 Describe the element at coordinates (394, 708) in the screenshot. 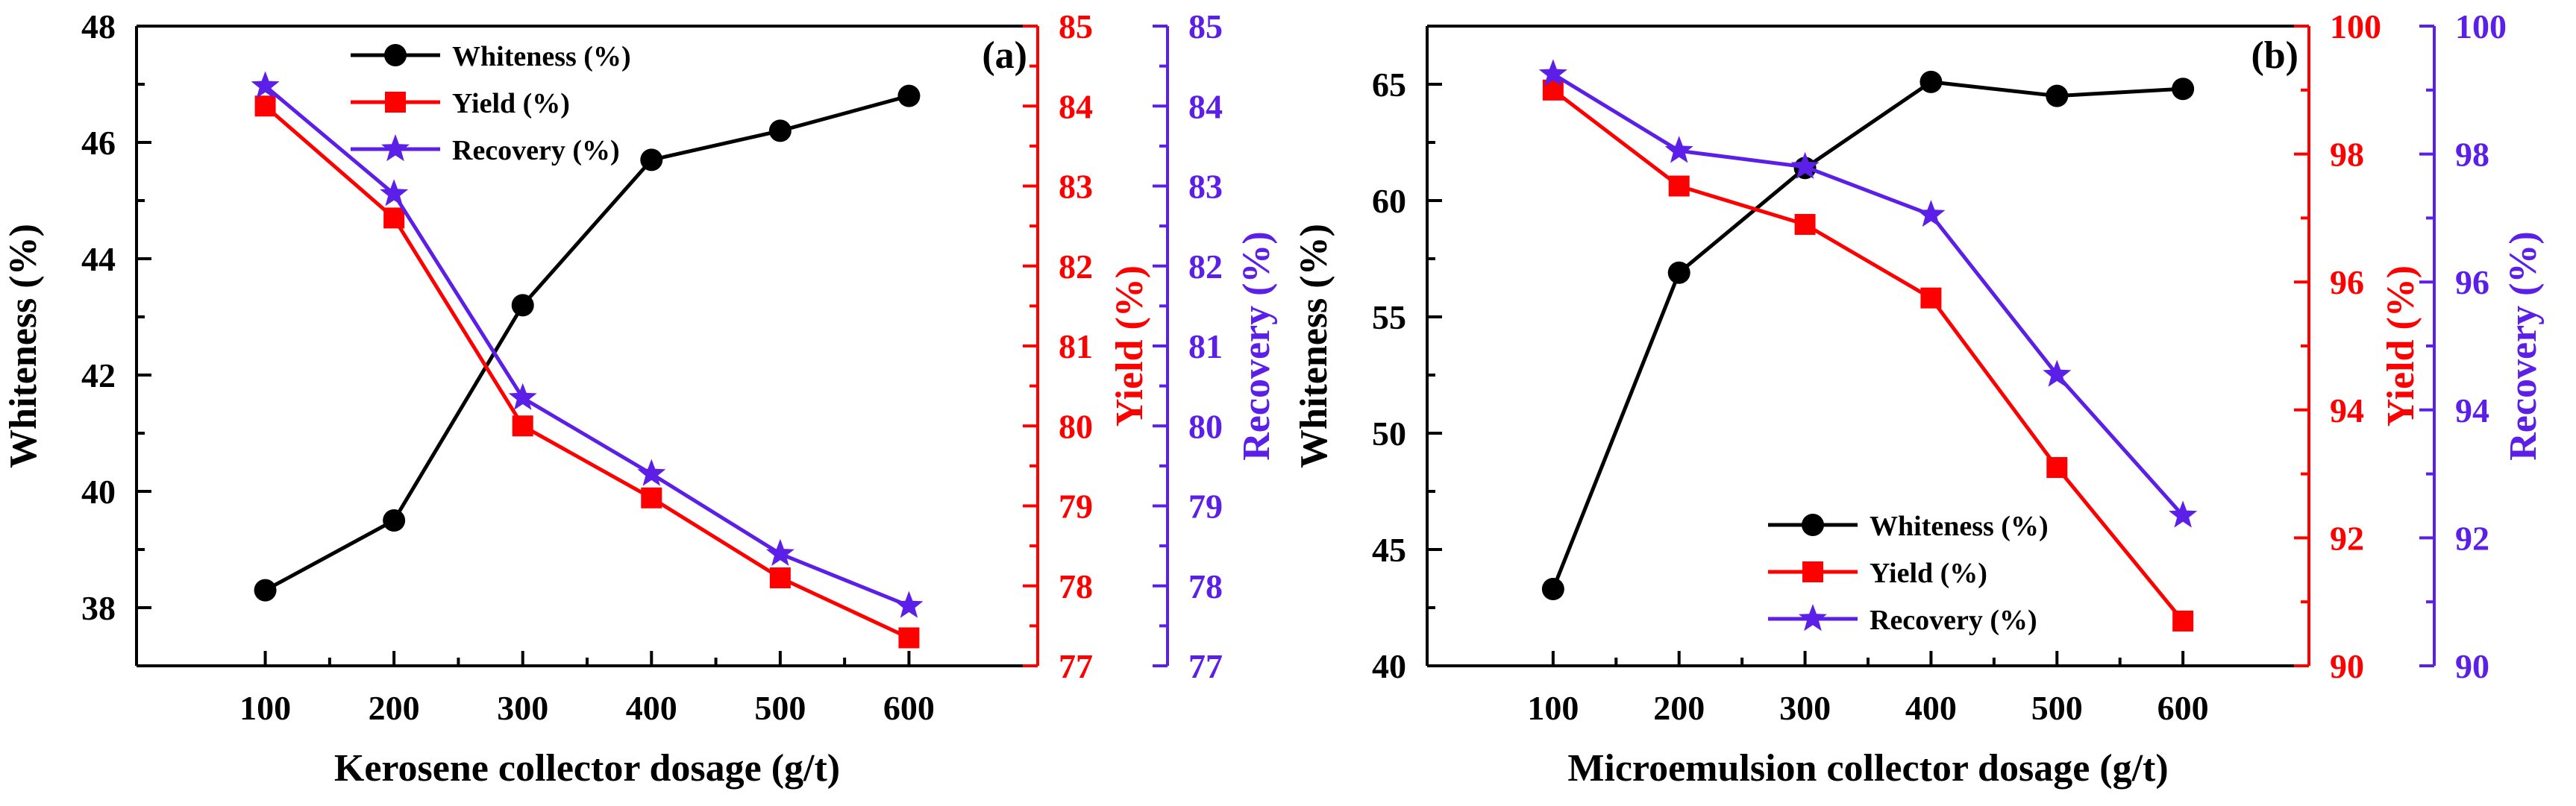

I see `x-tick-label: 200` at that location.